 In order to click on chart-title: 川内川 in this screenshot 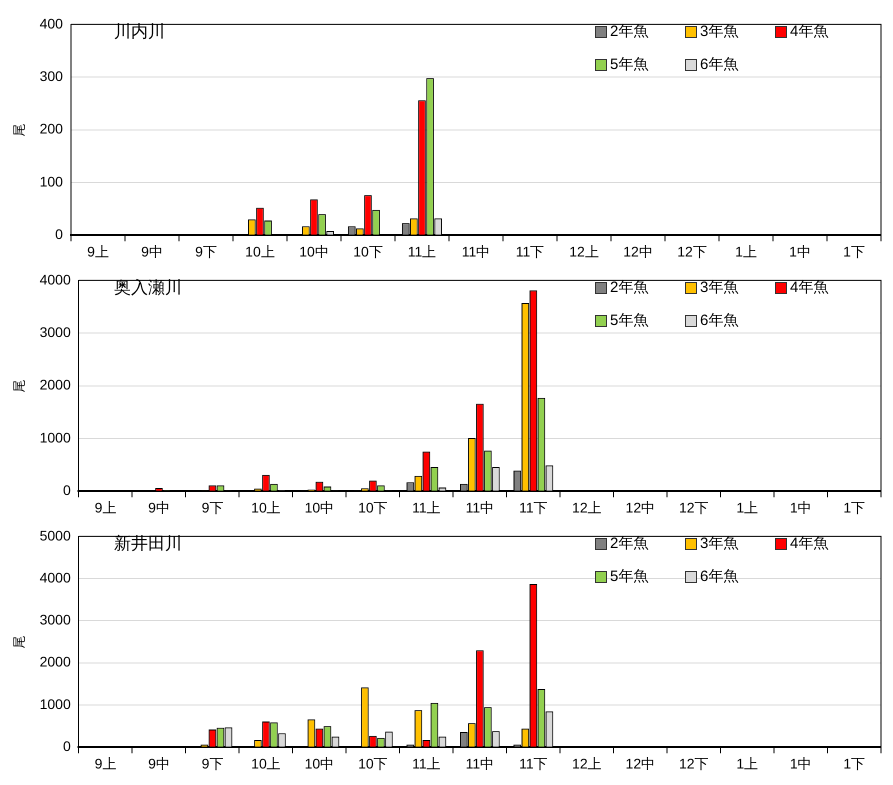, I will do `click(139, 32)`.